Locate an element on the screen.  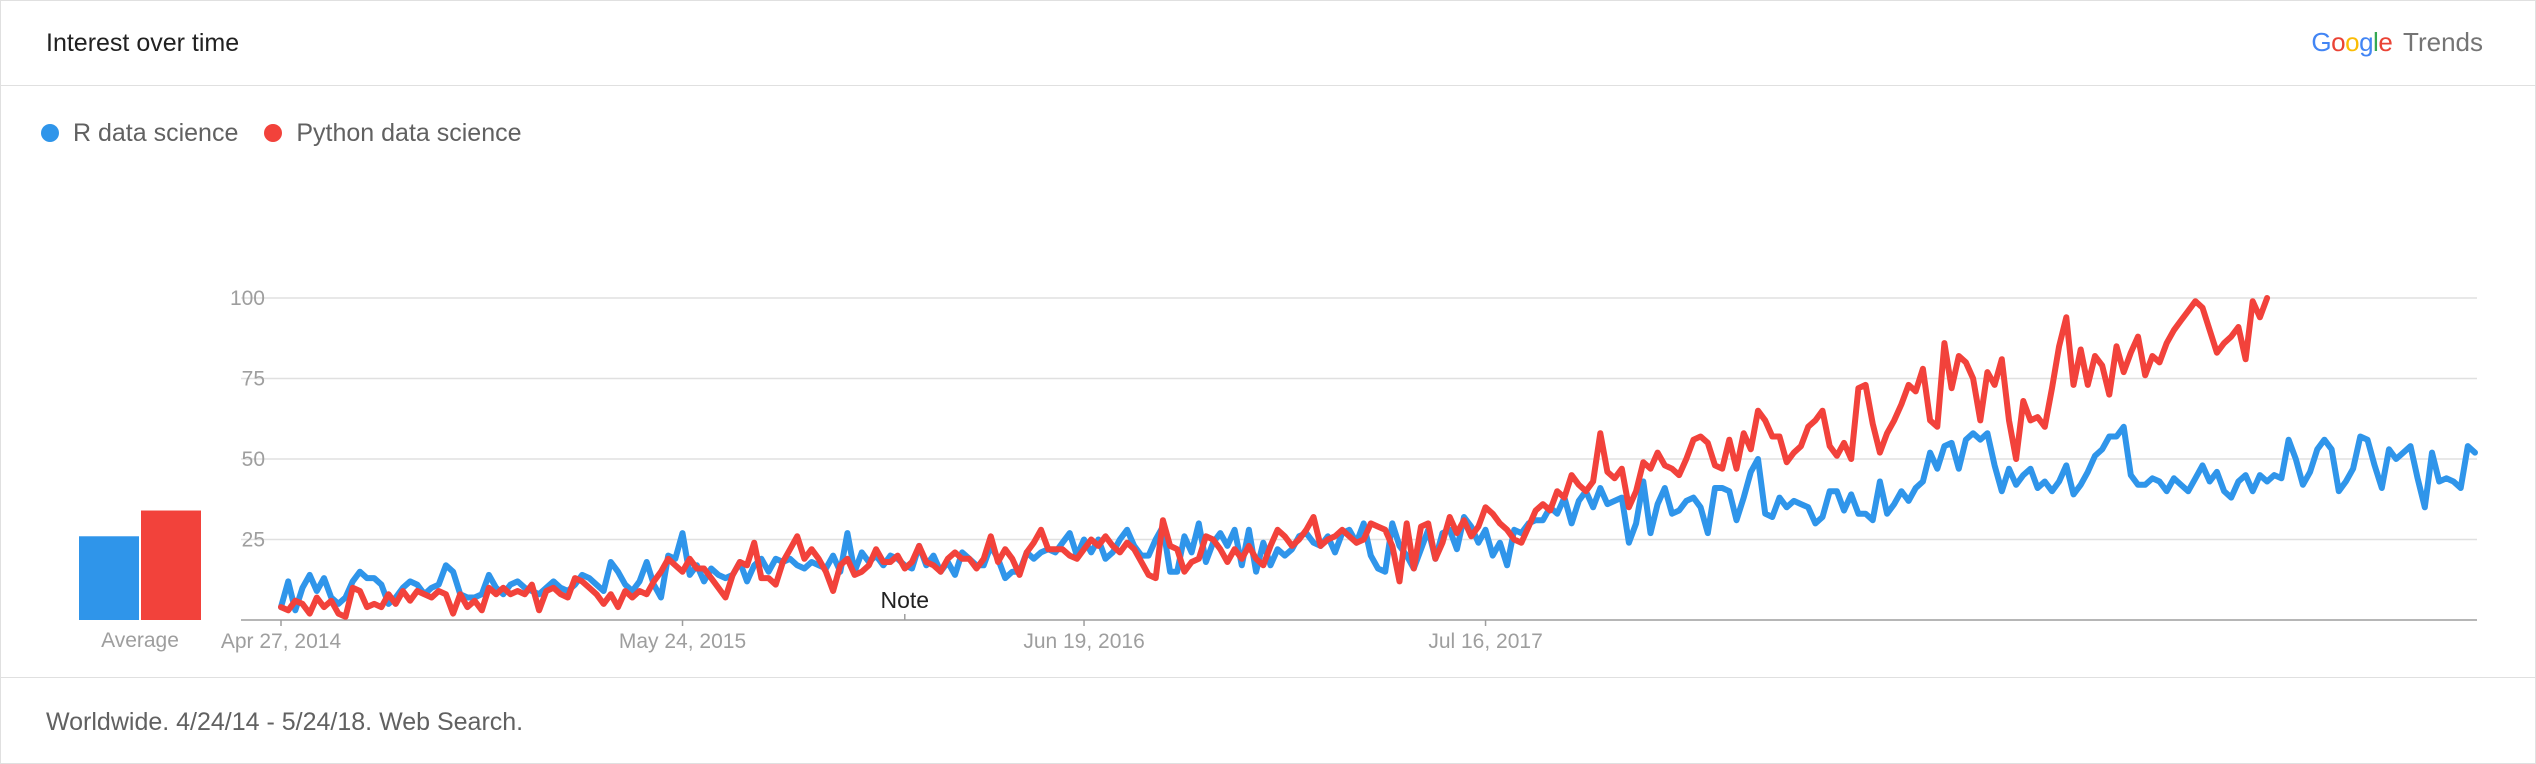
x-tick-label-0: Apr 27, 2014 is located at coordinates (281, 641).